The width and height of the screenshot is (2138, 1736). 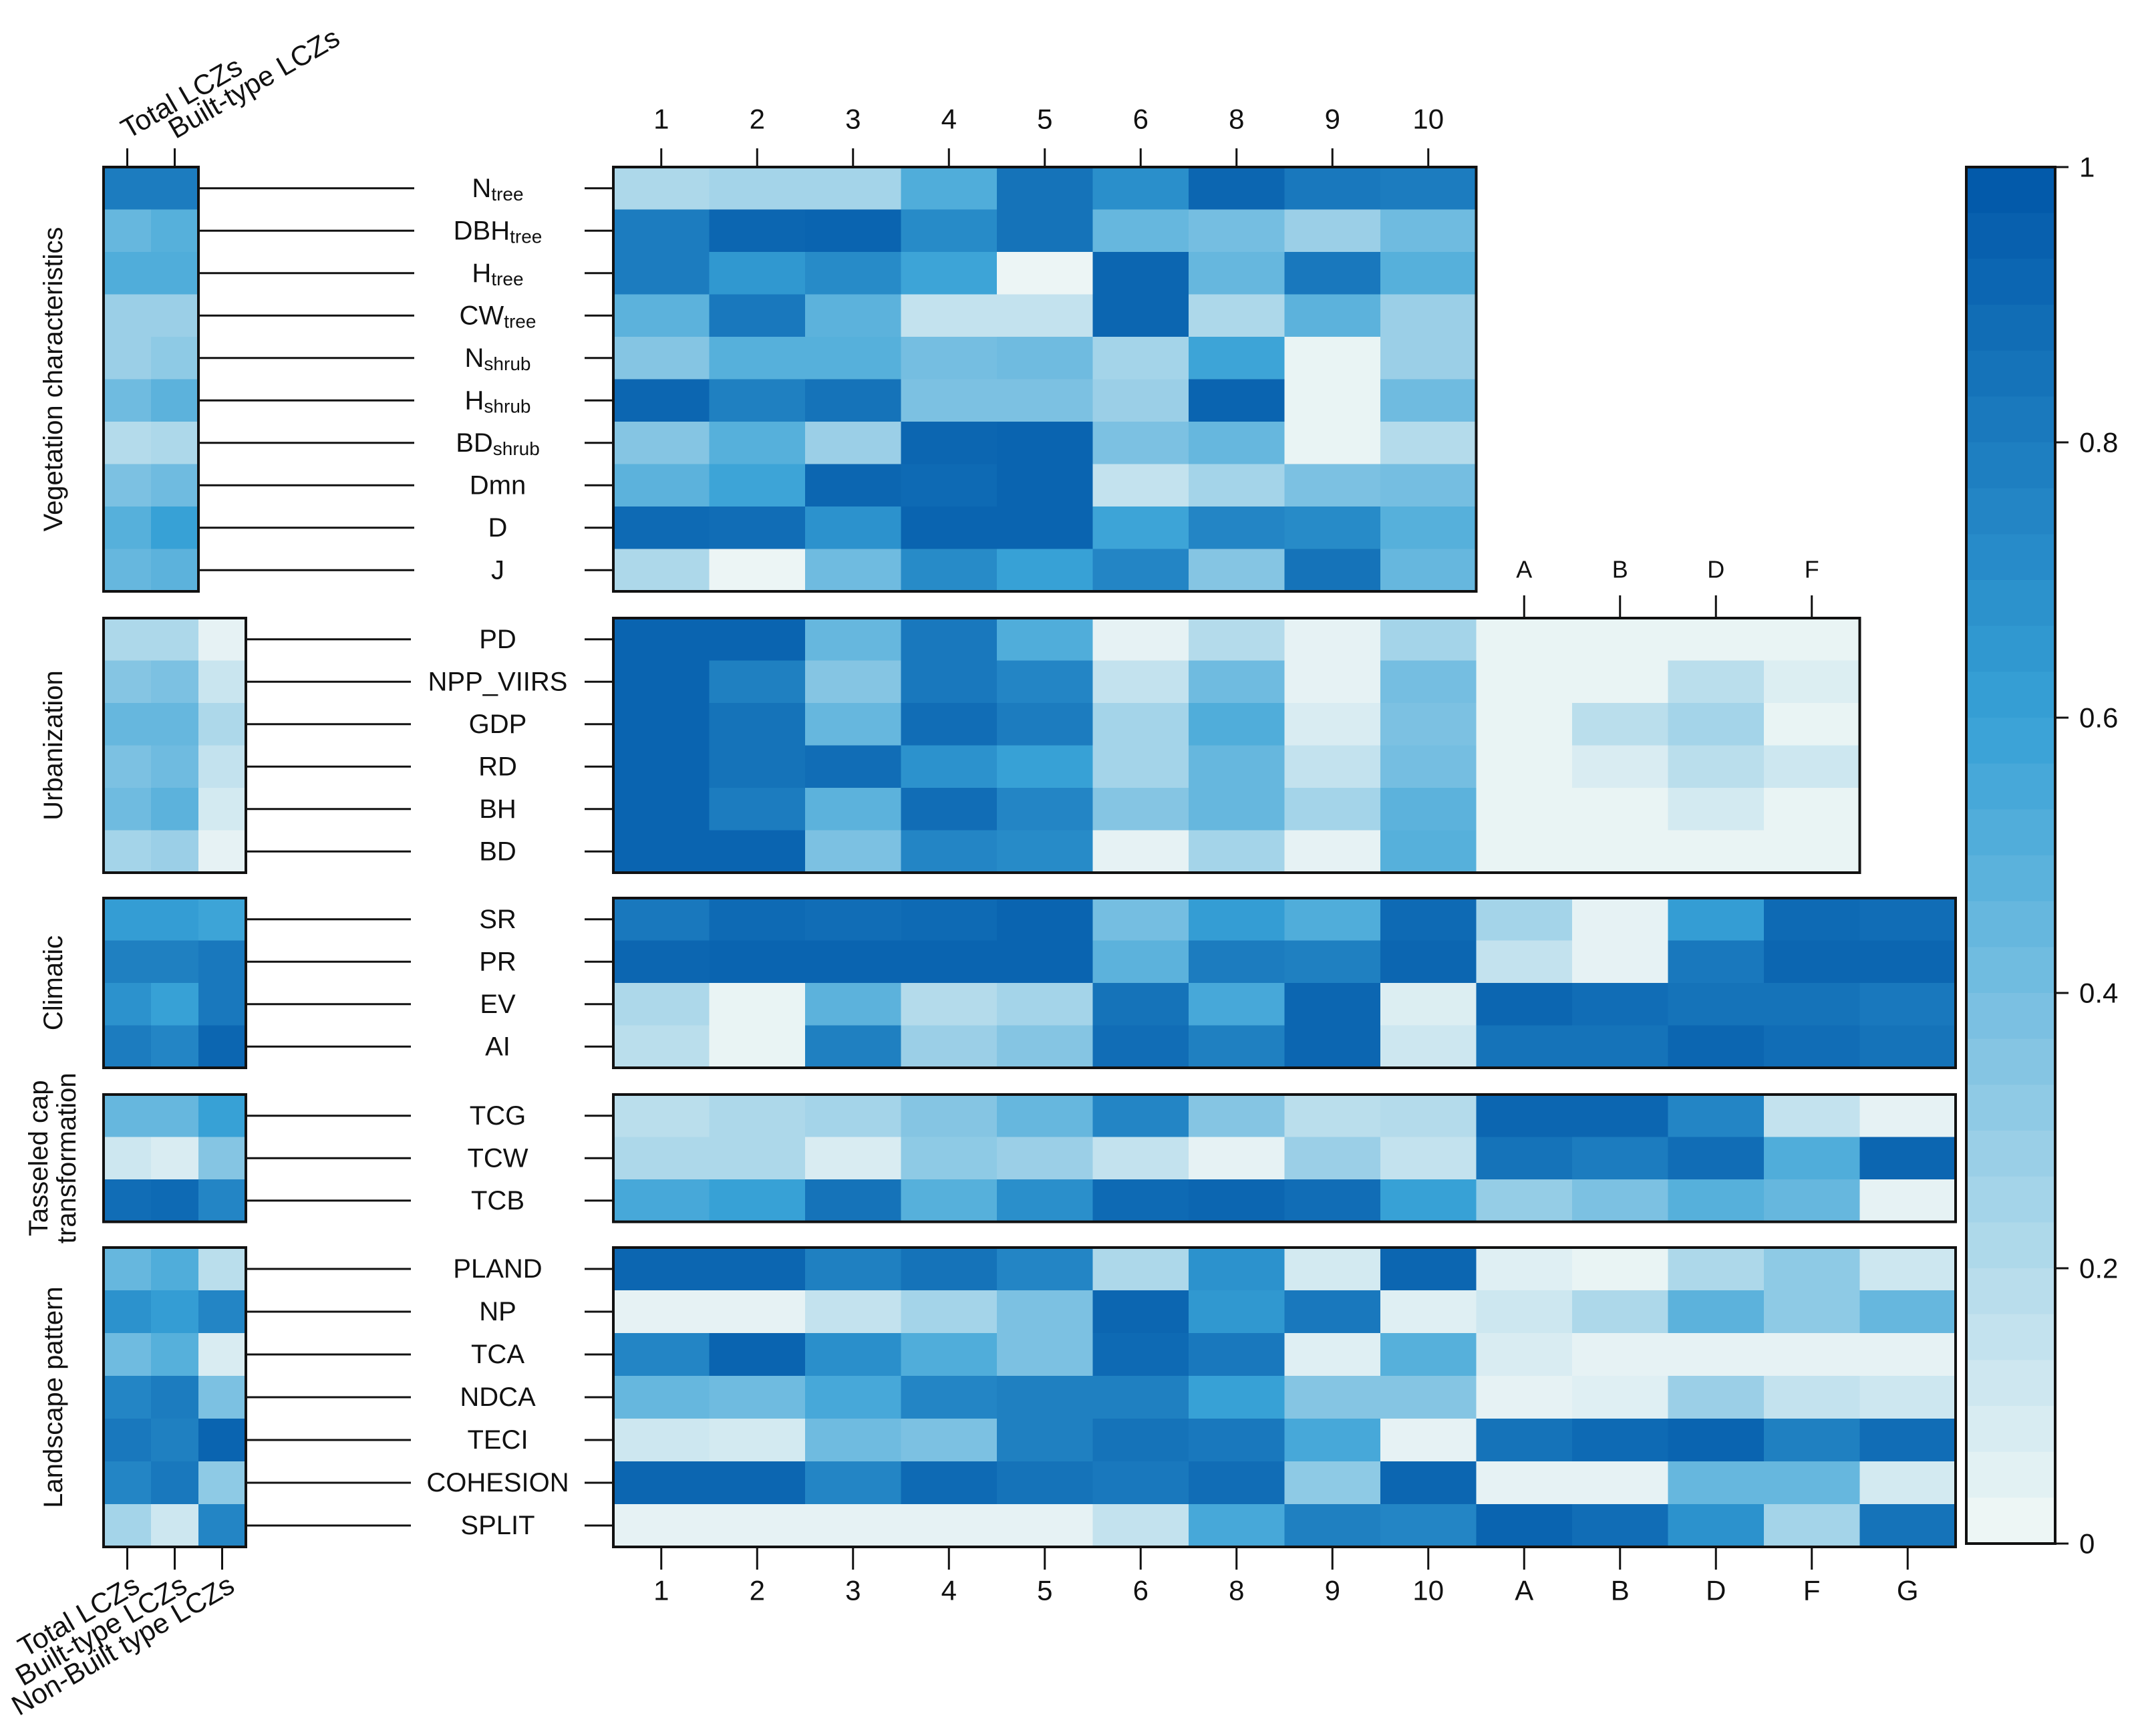 I want to click on row-label-tcg: TCG, so click(x=498, y=1116).